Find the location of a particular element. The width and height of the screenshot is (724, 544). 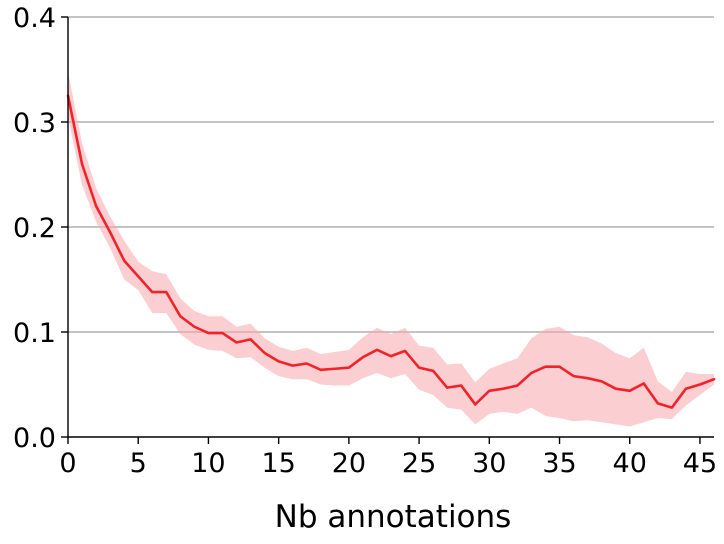

x-tick-label-8: 40 is located at coordinates (630, 463).